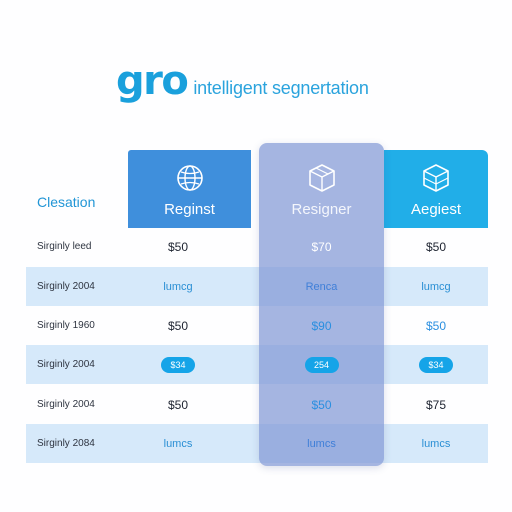 This screenshot has height=512, width=512. I want to click on row-label: Sirginly 1960, so click(66, 325).